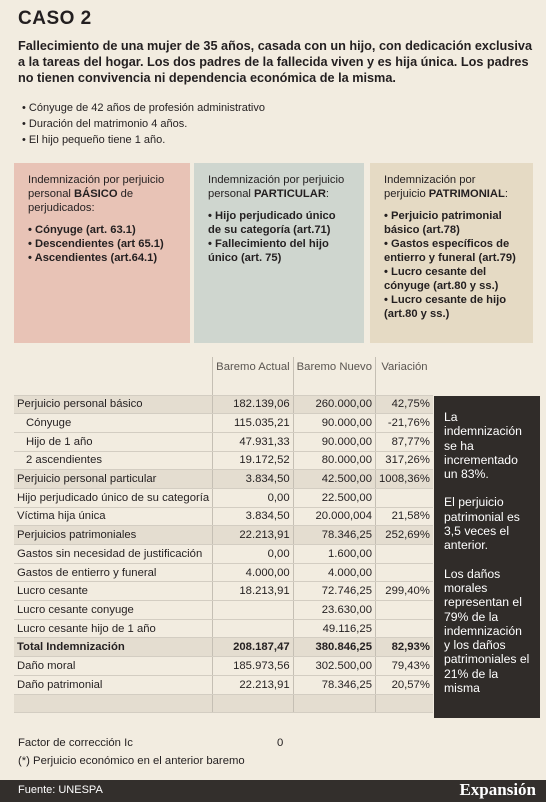  Describe the element at coordinates (253, 573) in the screenshot. I see `cell-actual: 4.000,00` at that location.